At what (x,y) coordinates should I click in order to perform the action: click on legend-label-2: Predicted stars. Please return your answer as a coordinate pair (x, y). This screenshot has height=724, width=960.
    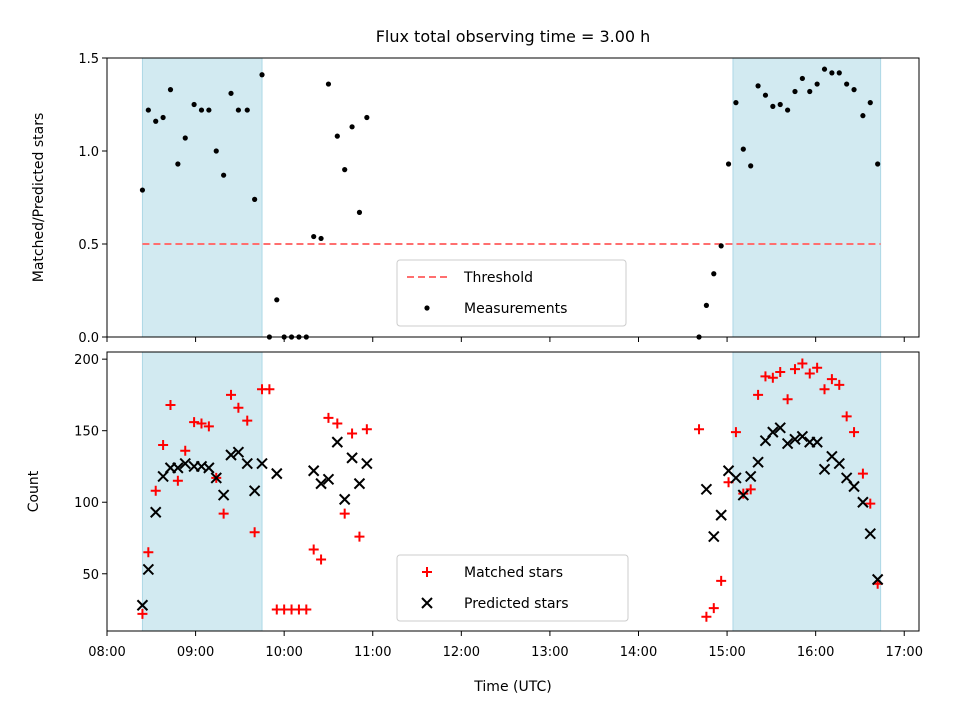
    Looking at the image, I should click on (516, 604).